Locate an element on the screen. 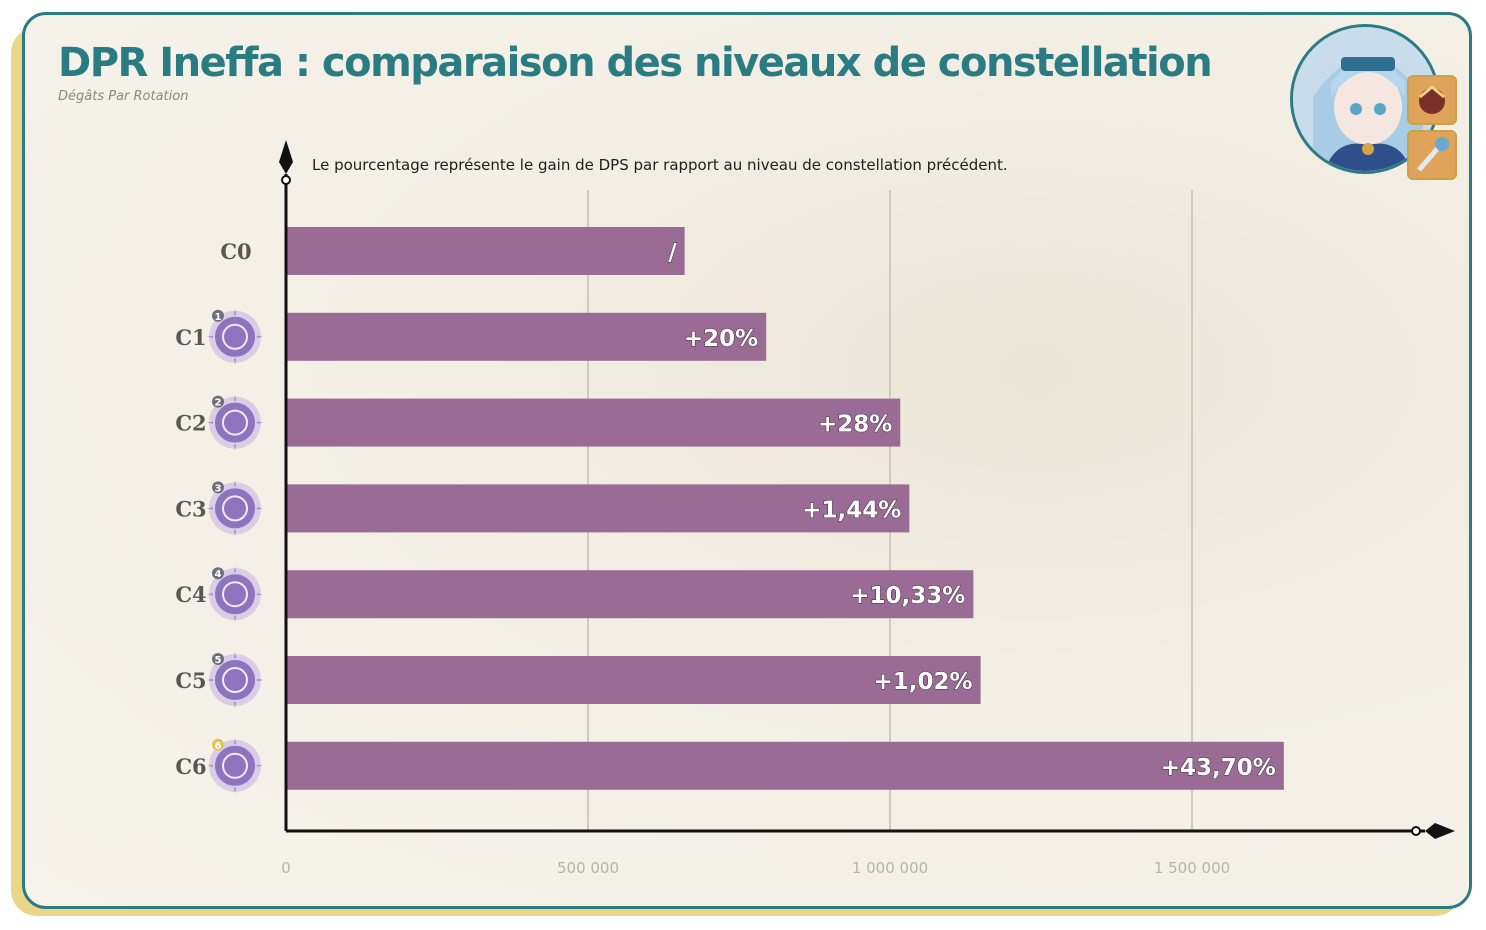 The height and width of the screenshot is (930, 1486). bar-value-label: +20% is located at coordinates (721, 339).